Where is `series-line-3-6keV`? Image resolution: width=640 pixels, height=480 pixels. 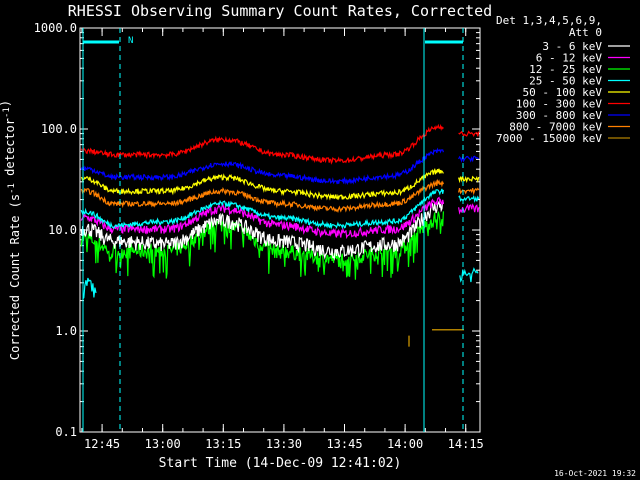
series-line-3-6keV is located at coordinates (262, 230).